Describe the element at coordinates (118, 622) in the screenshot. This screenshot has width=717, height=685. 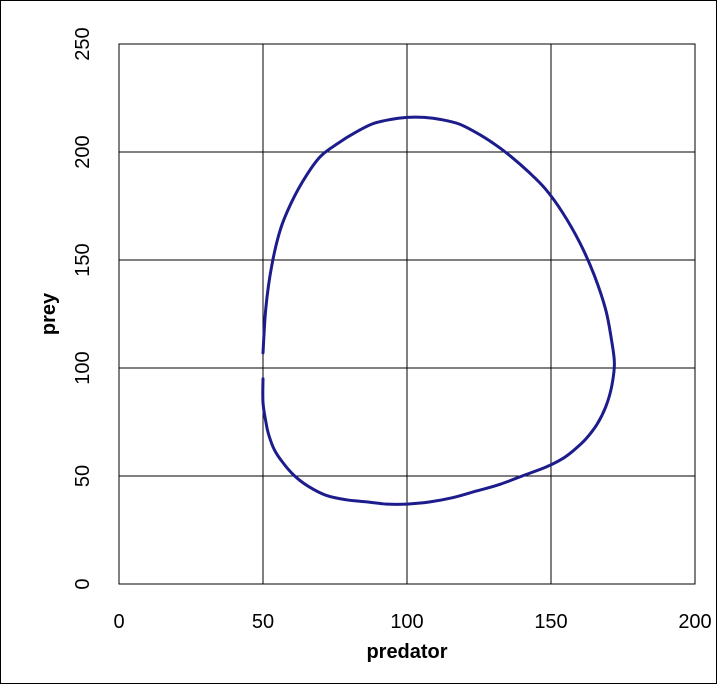
I see `x-tick-label-0: 0` at that location.